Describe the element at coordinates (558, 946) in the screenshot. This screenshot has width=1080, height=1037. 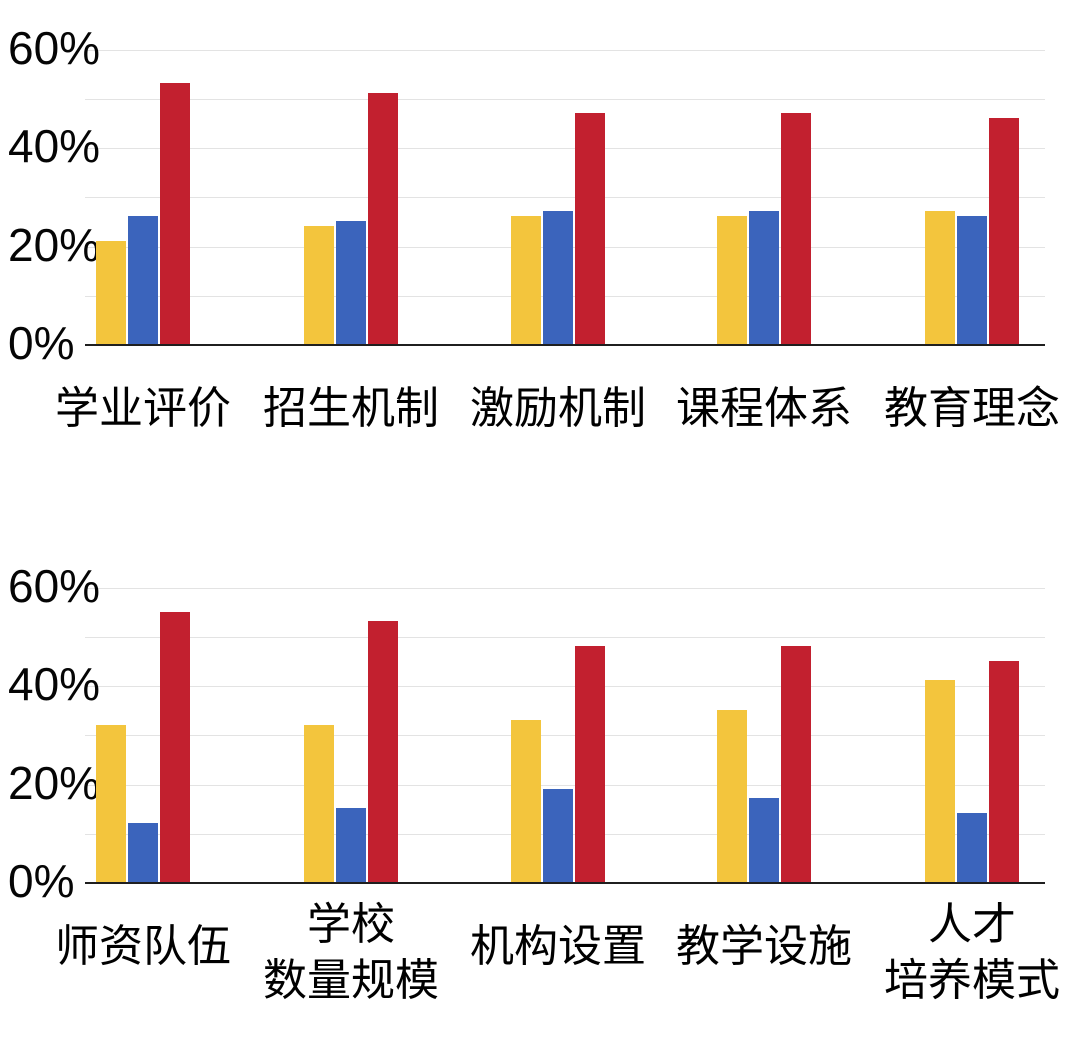
I see `x-category-label-2: 机构设置` at that location.